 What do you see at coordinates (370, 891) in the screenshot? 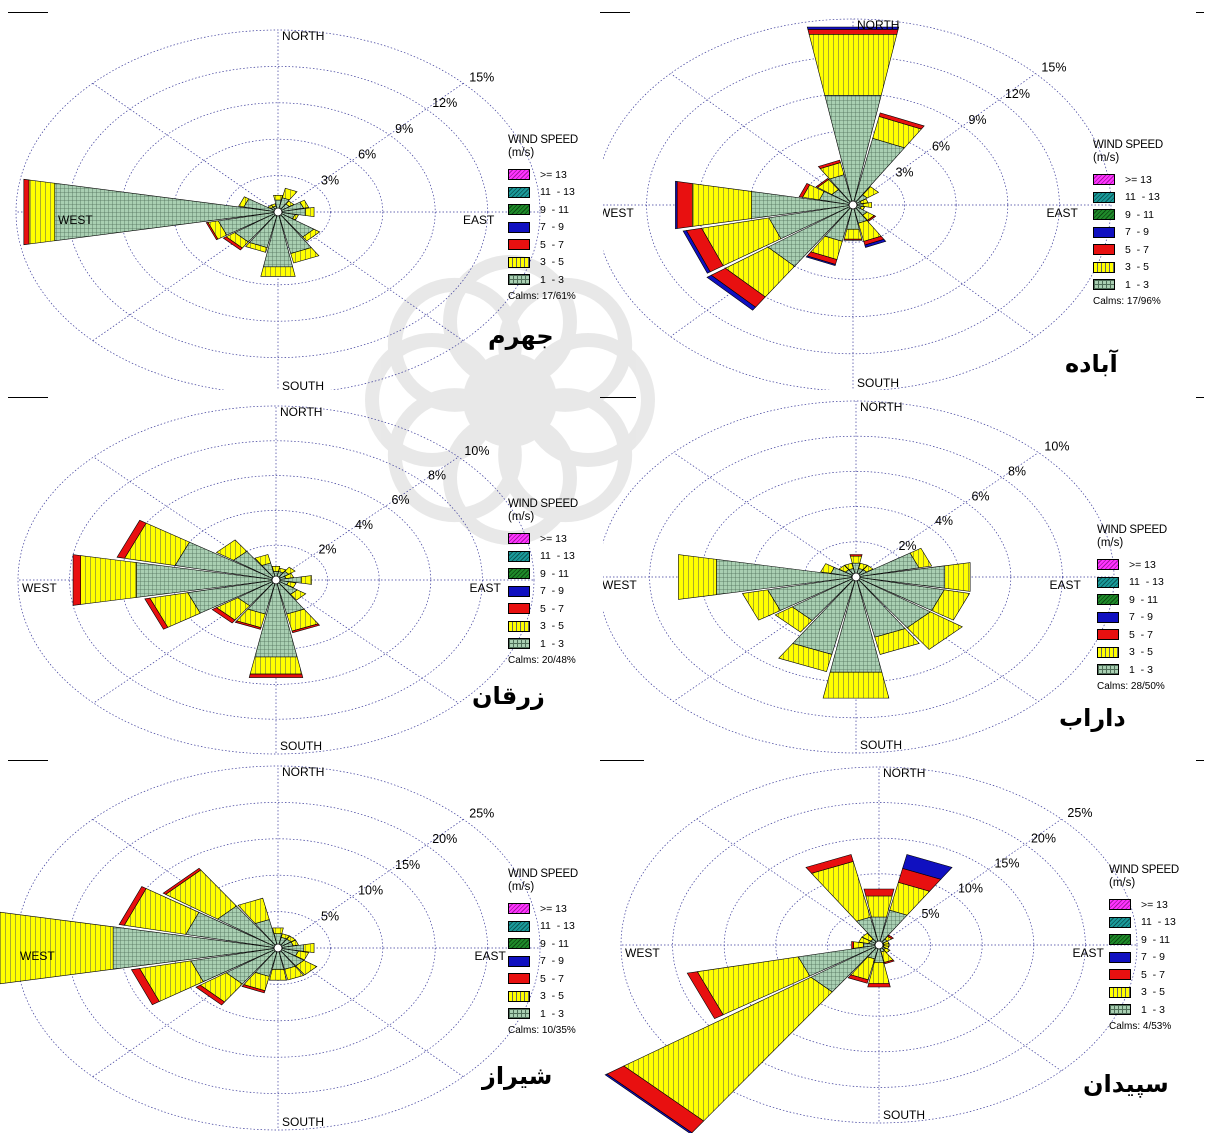
I see `ring-label: 10%` at bounding box center [370, 891].